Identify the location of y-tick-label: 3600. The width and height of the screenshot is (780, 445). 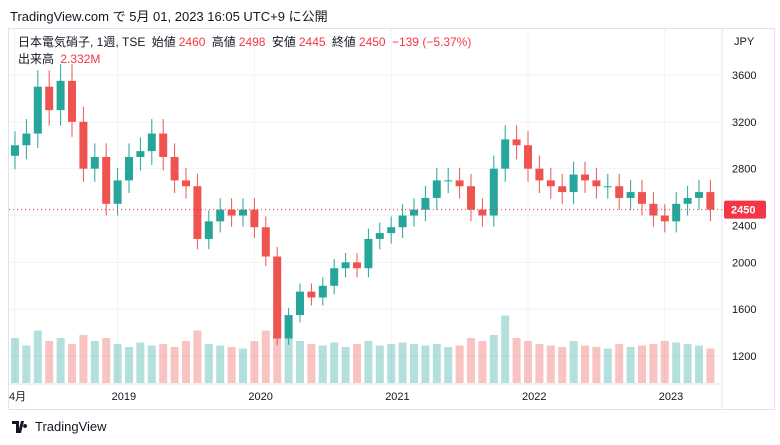
(744, 76).